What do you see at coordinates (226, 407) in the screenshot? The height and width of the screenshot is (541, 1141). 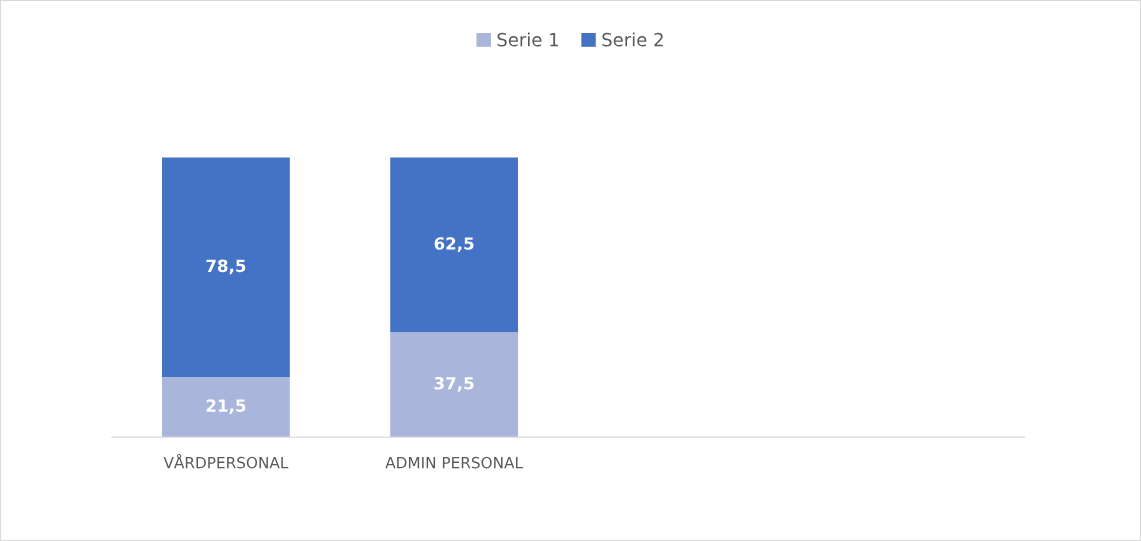 I see `data-label: 21,5` at bounding box center [226, 407].